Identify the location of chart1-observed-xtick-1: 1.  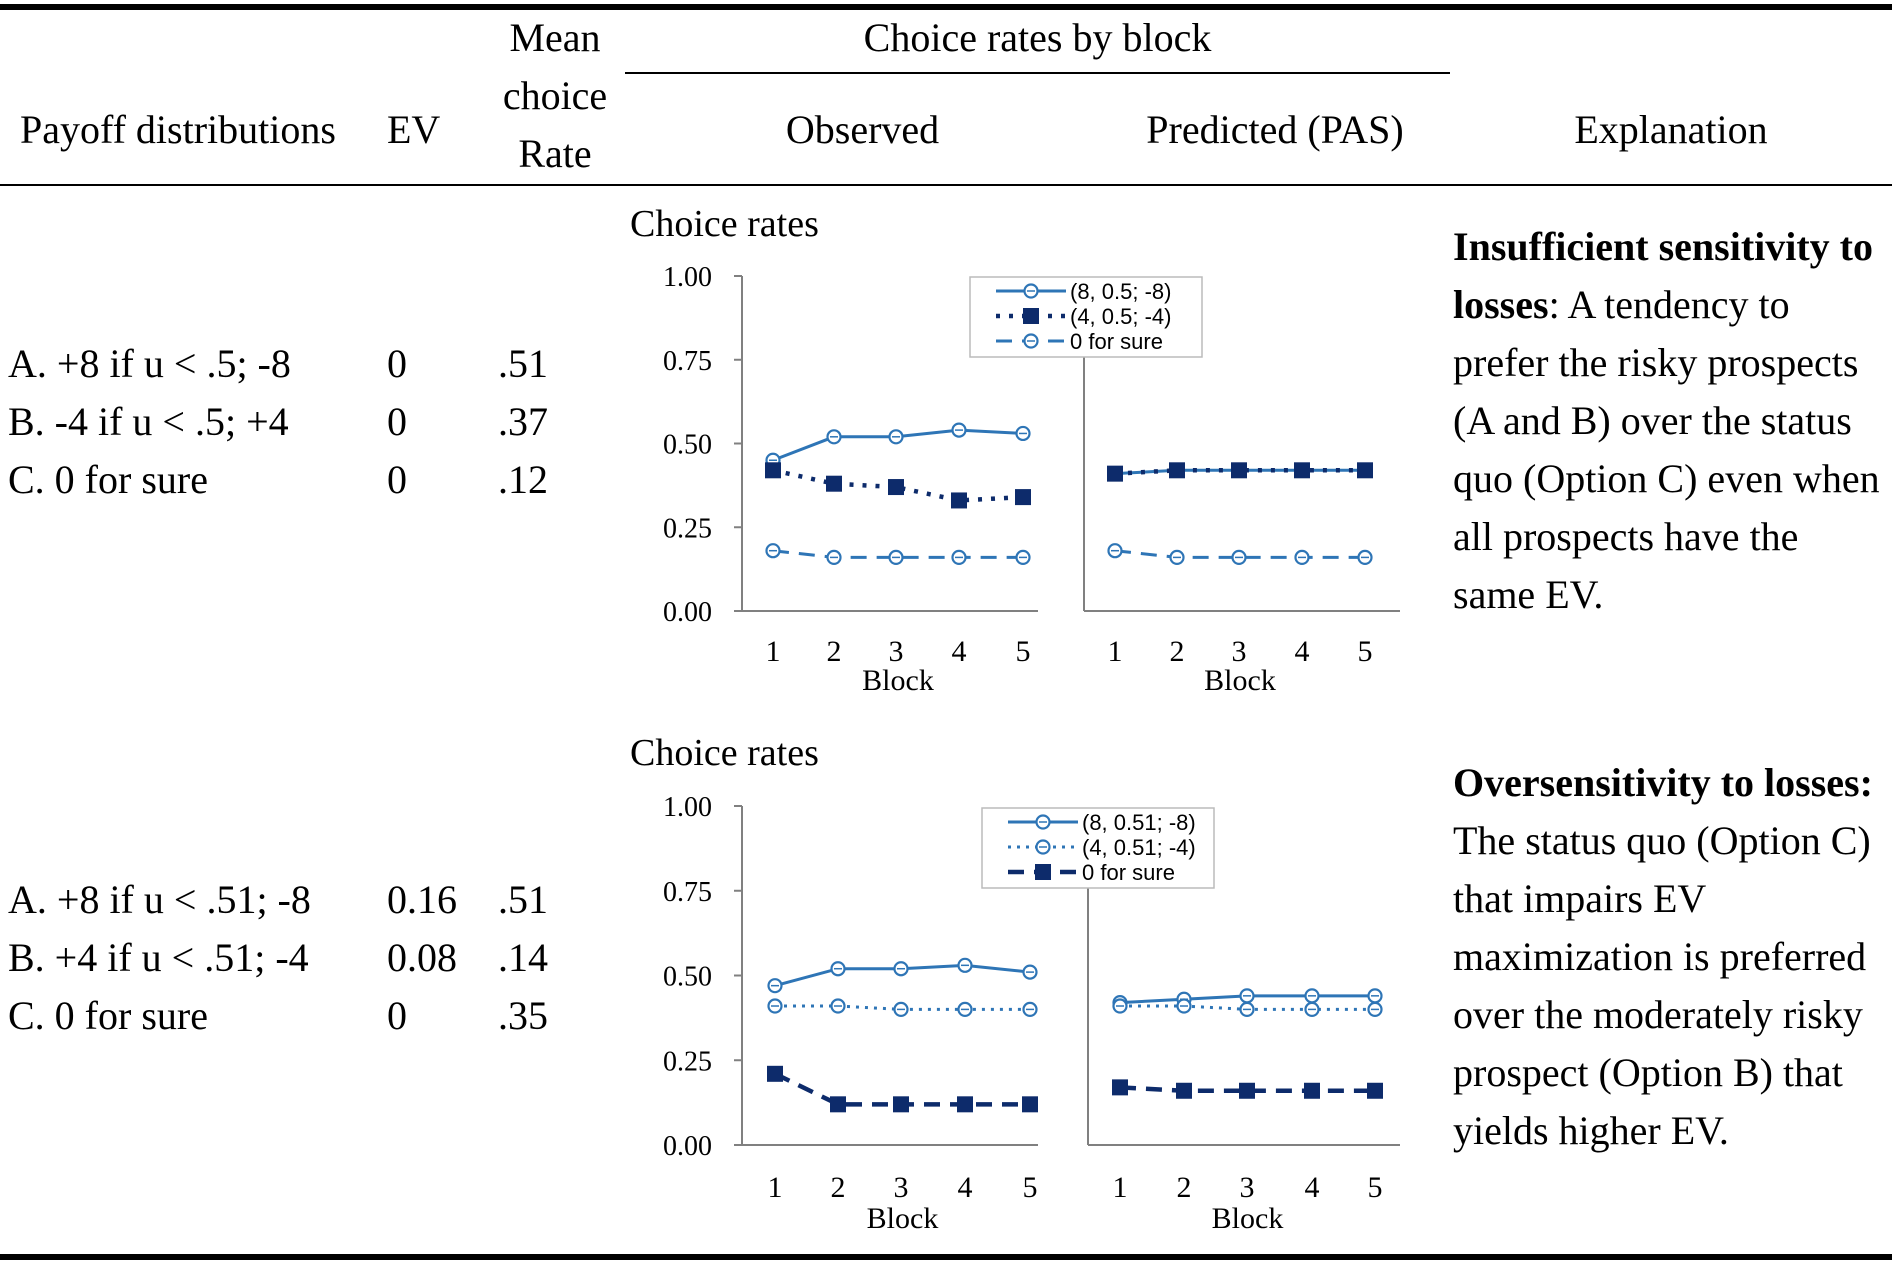
(773, 651).